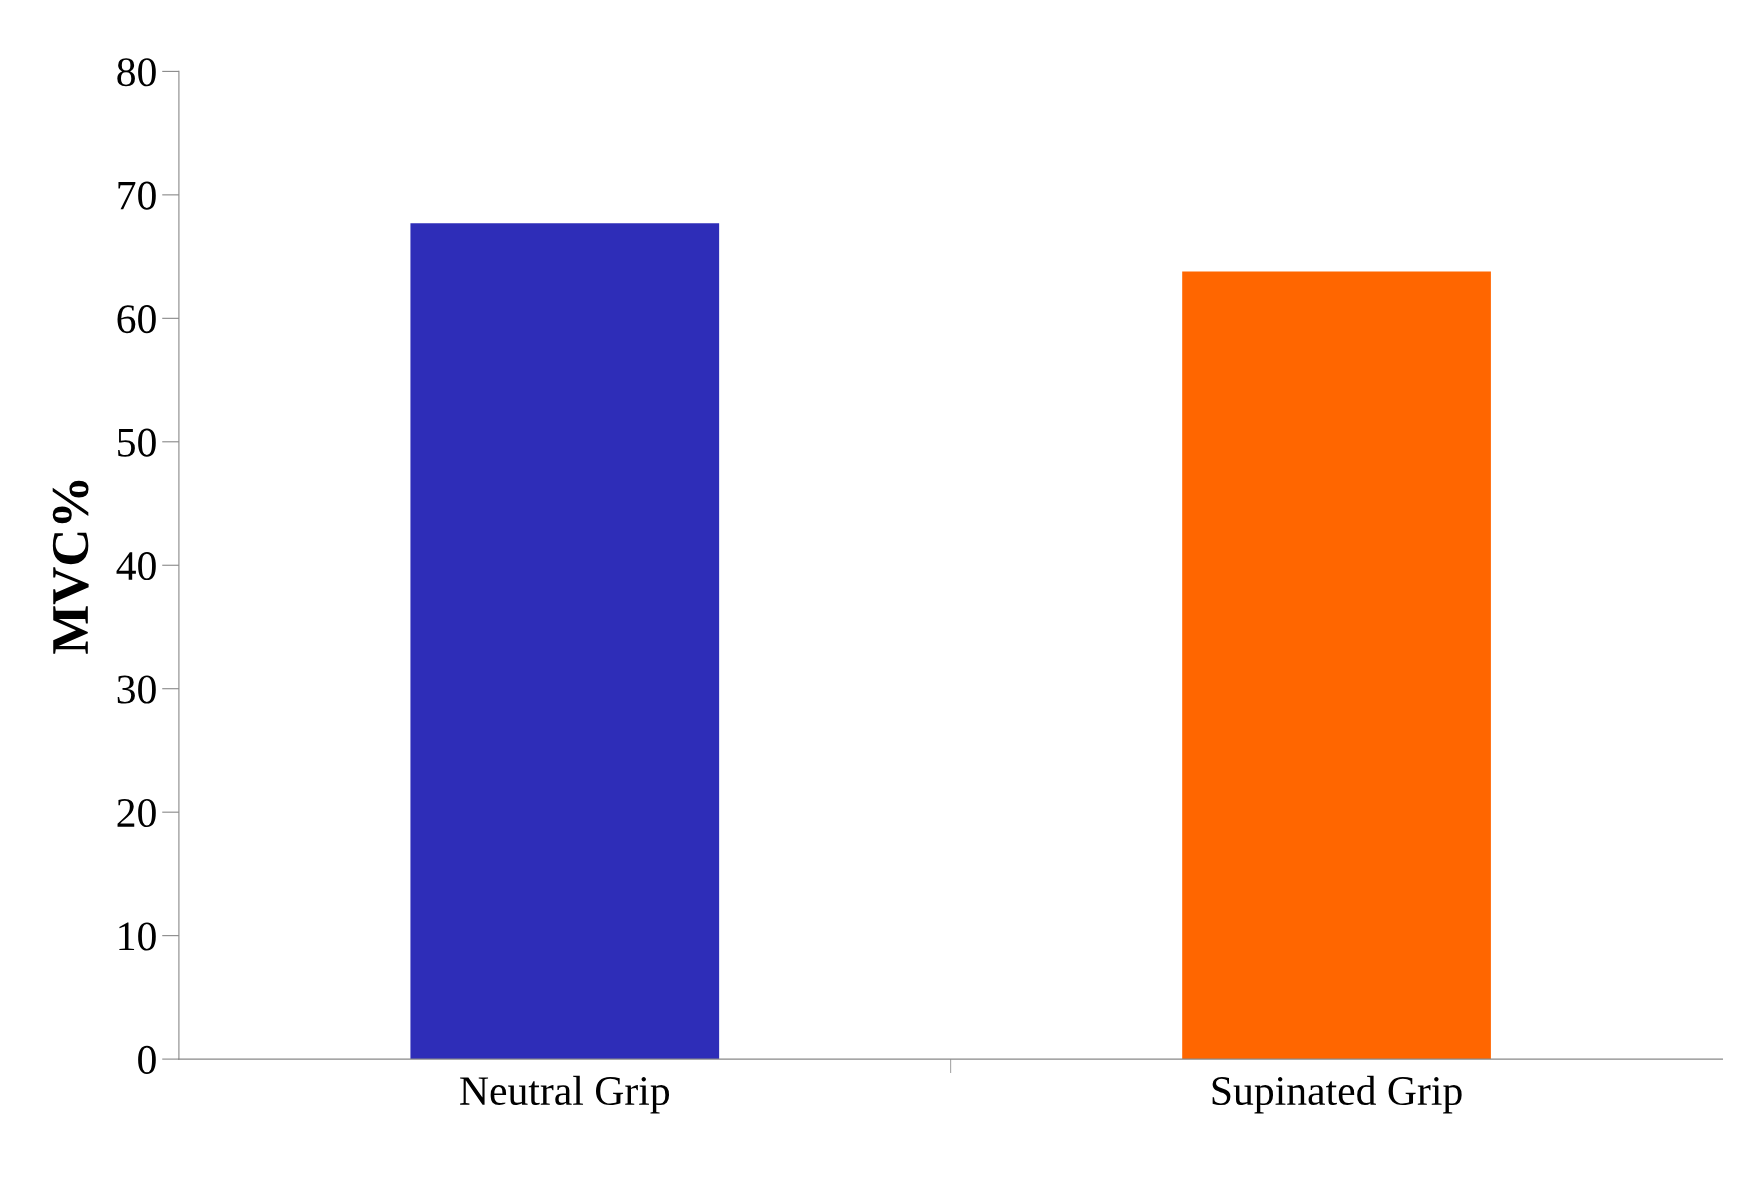 This screenshot has height=1190, width=1754. Describe the element at coordinates (70, 567) in the screenshot. I see `y-axis-title: MVC%` at that location.